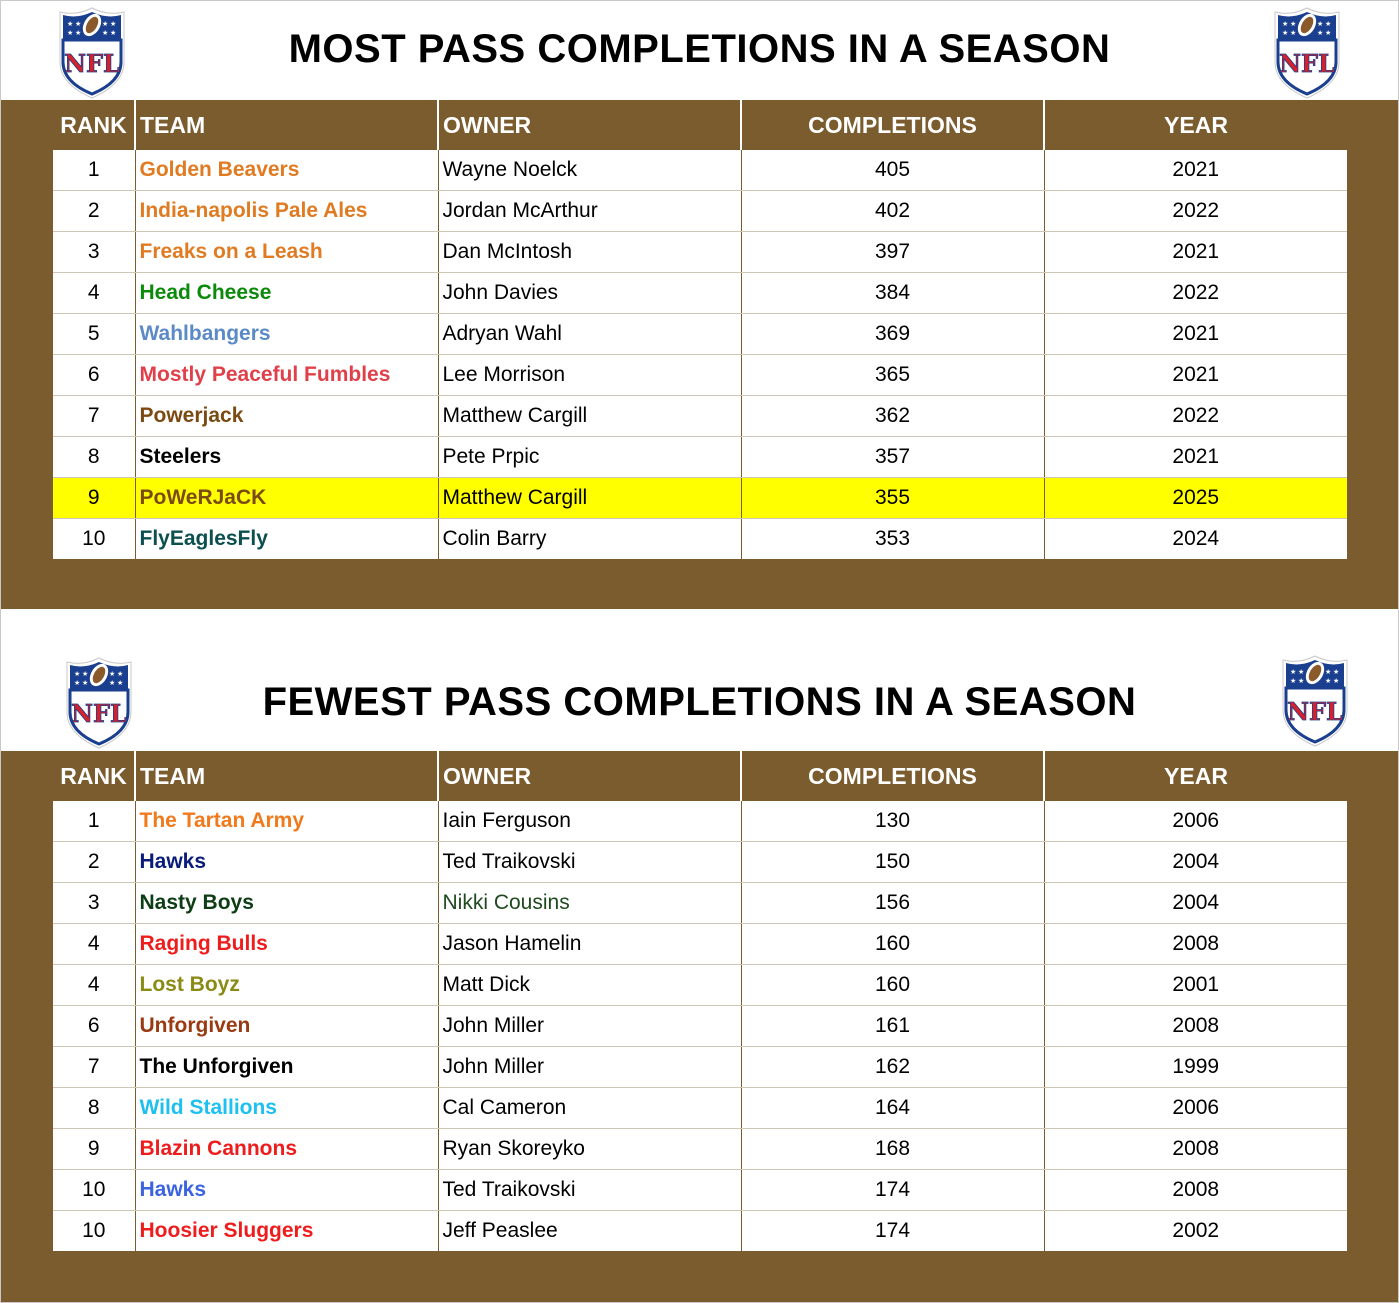 The image size is (1399, 1303). Describe the element at coordinates (287, 170) in the screenshot. I see `team-cell: Golden Beavers` at that location.